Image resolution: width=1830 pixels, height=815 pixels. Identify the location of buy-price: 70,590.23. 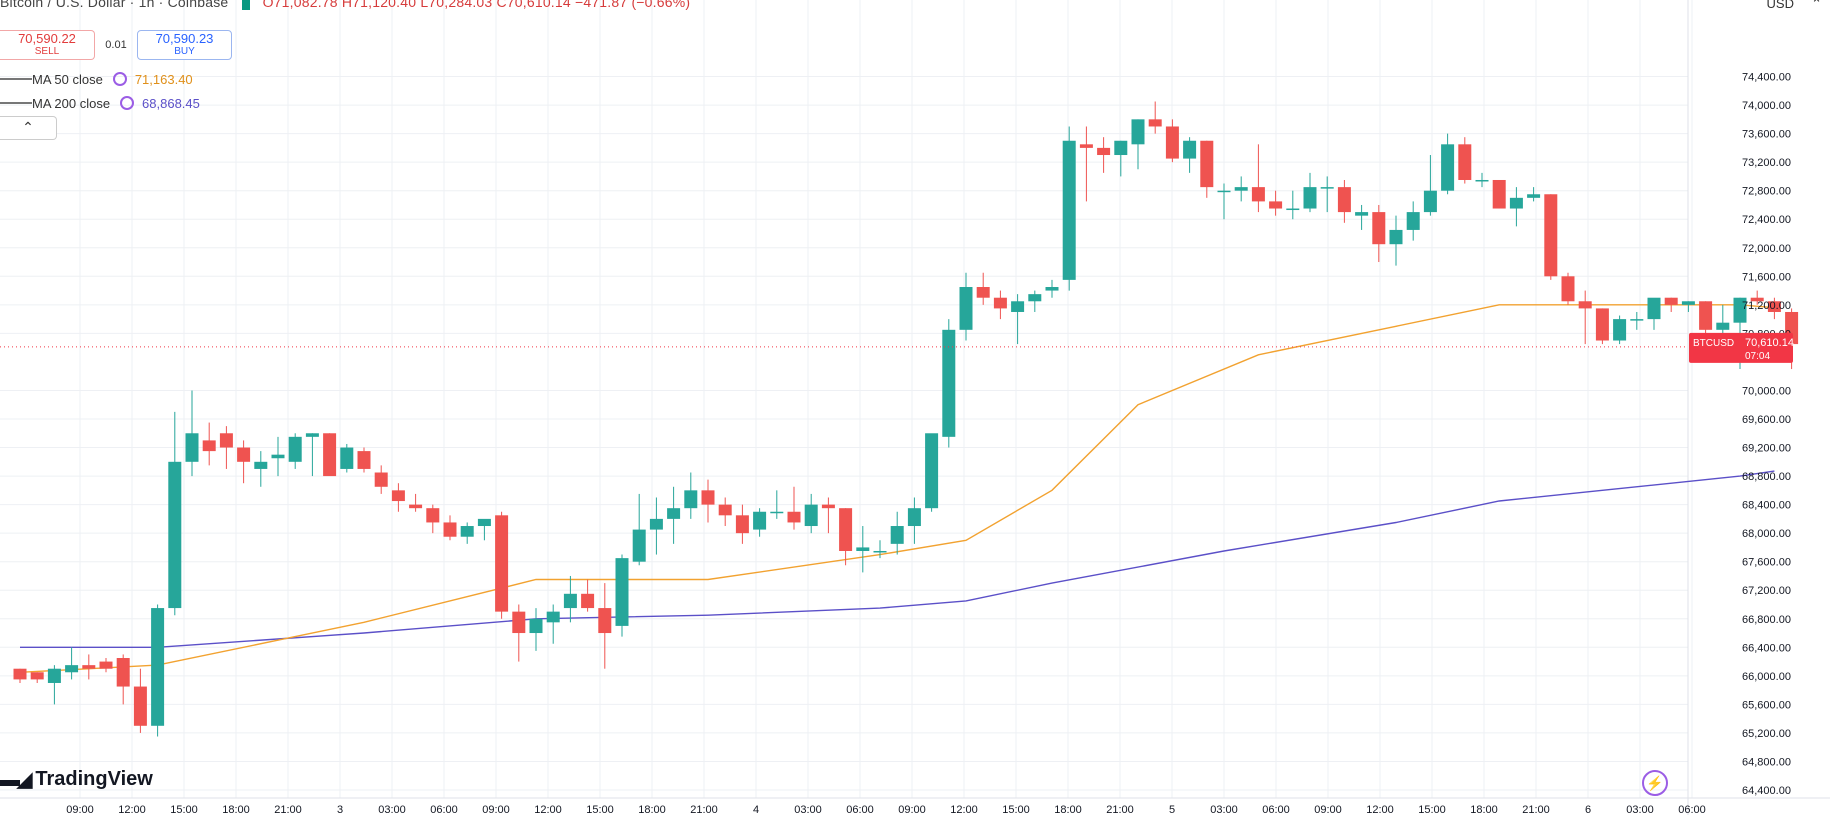
(184, 38).